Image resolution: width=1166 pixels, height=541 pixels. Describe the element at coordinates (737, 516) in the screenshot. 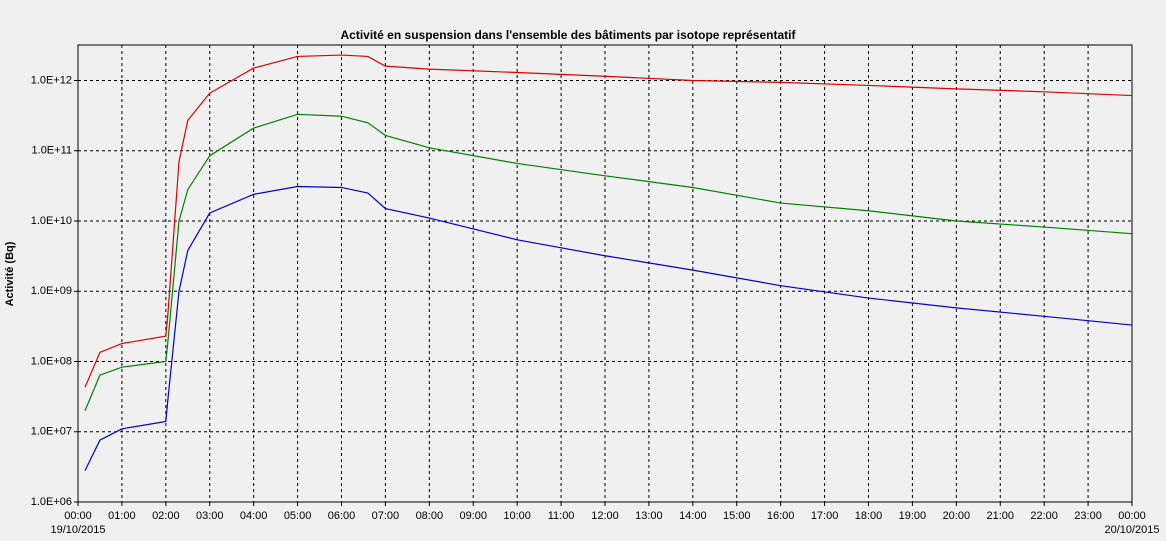

I see `x-tick-label: 15:00` at that location.